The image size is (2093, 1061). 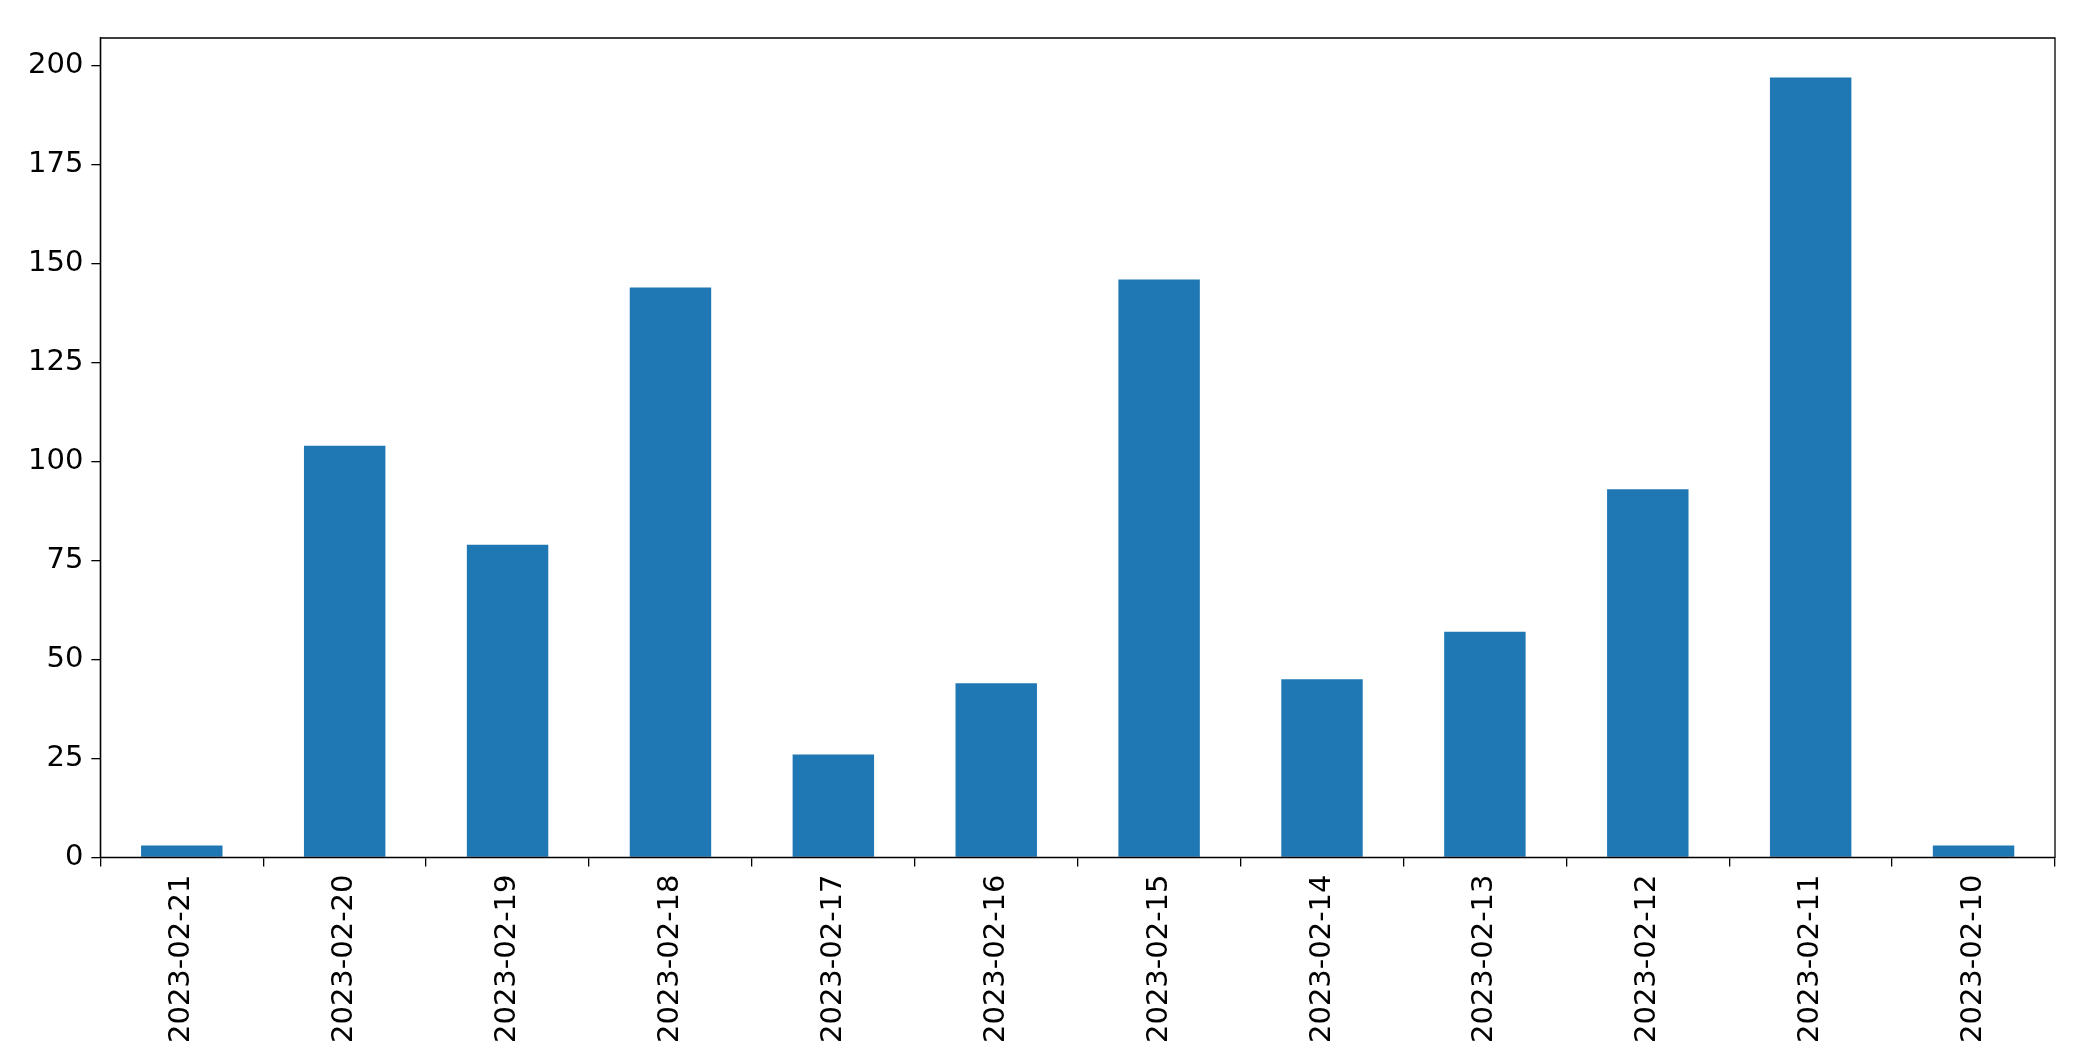 What do you see at coordinates (1645, 959) in the screenshot?
I see `x-tick-label: 2023-02-12` at bounding box center [1645, 959].